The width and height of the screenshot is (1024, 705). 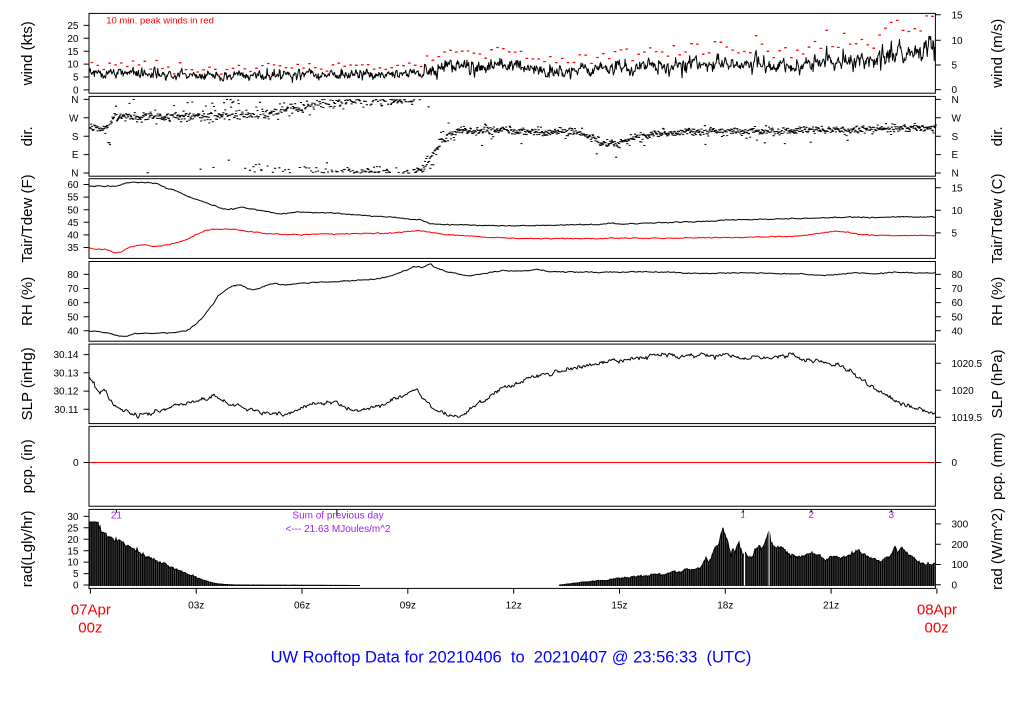 I want to click on svg-text: 09z, so click(x=408, y=606).